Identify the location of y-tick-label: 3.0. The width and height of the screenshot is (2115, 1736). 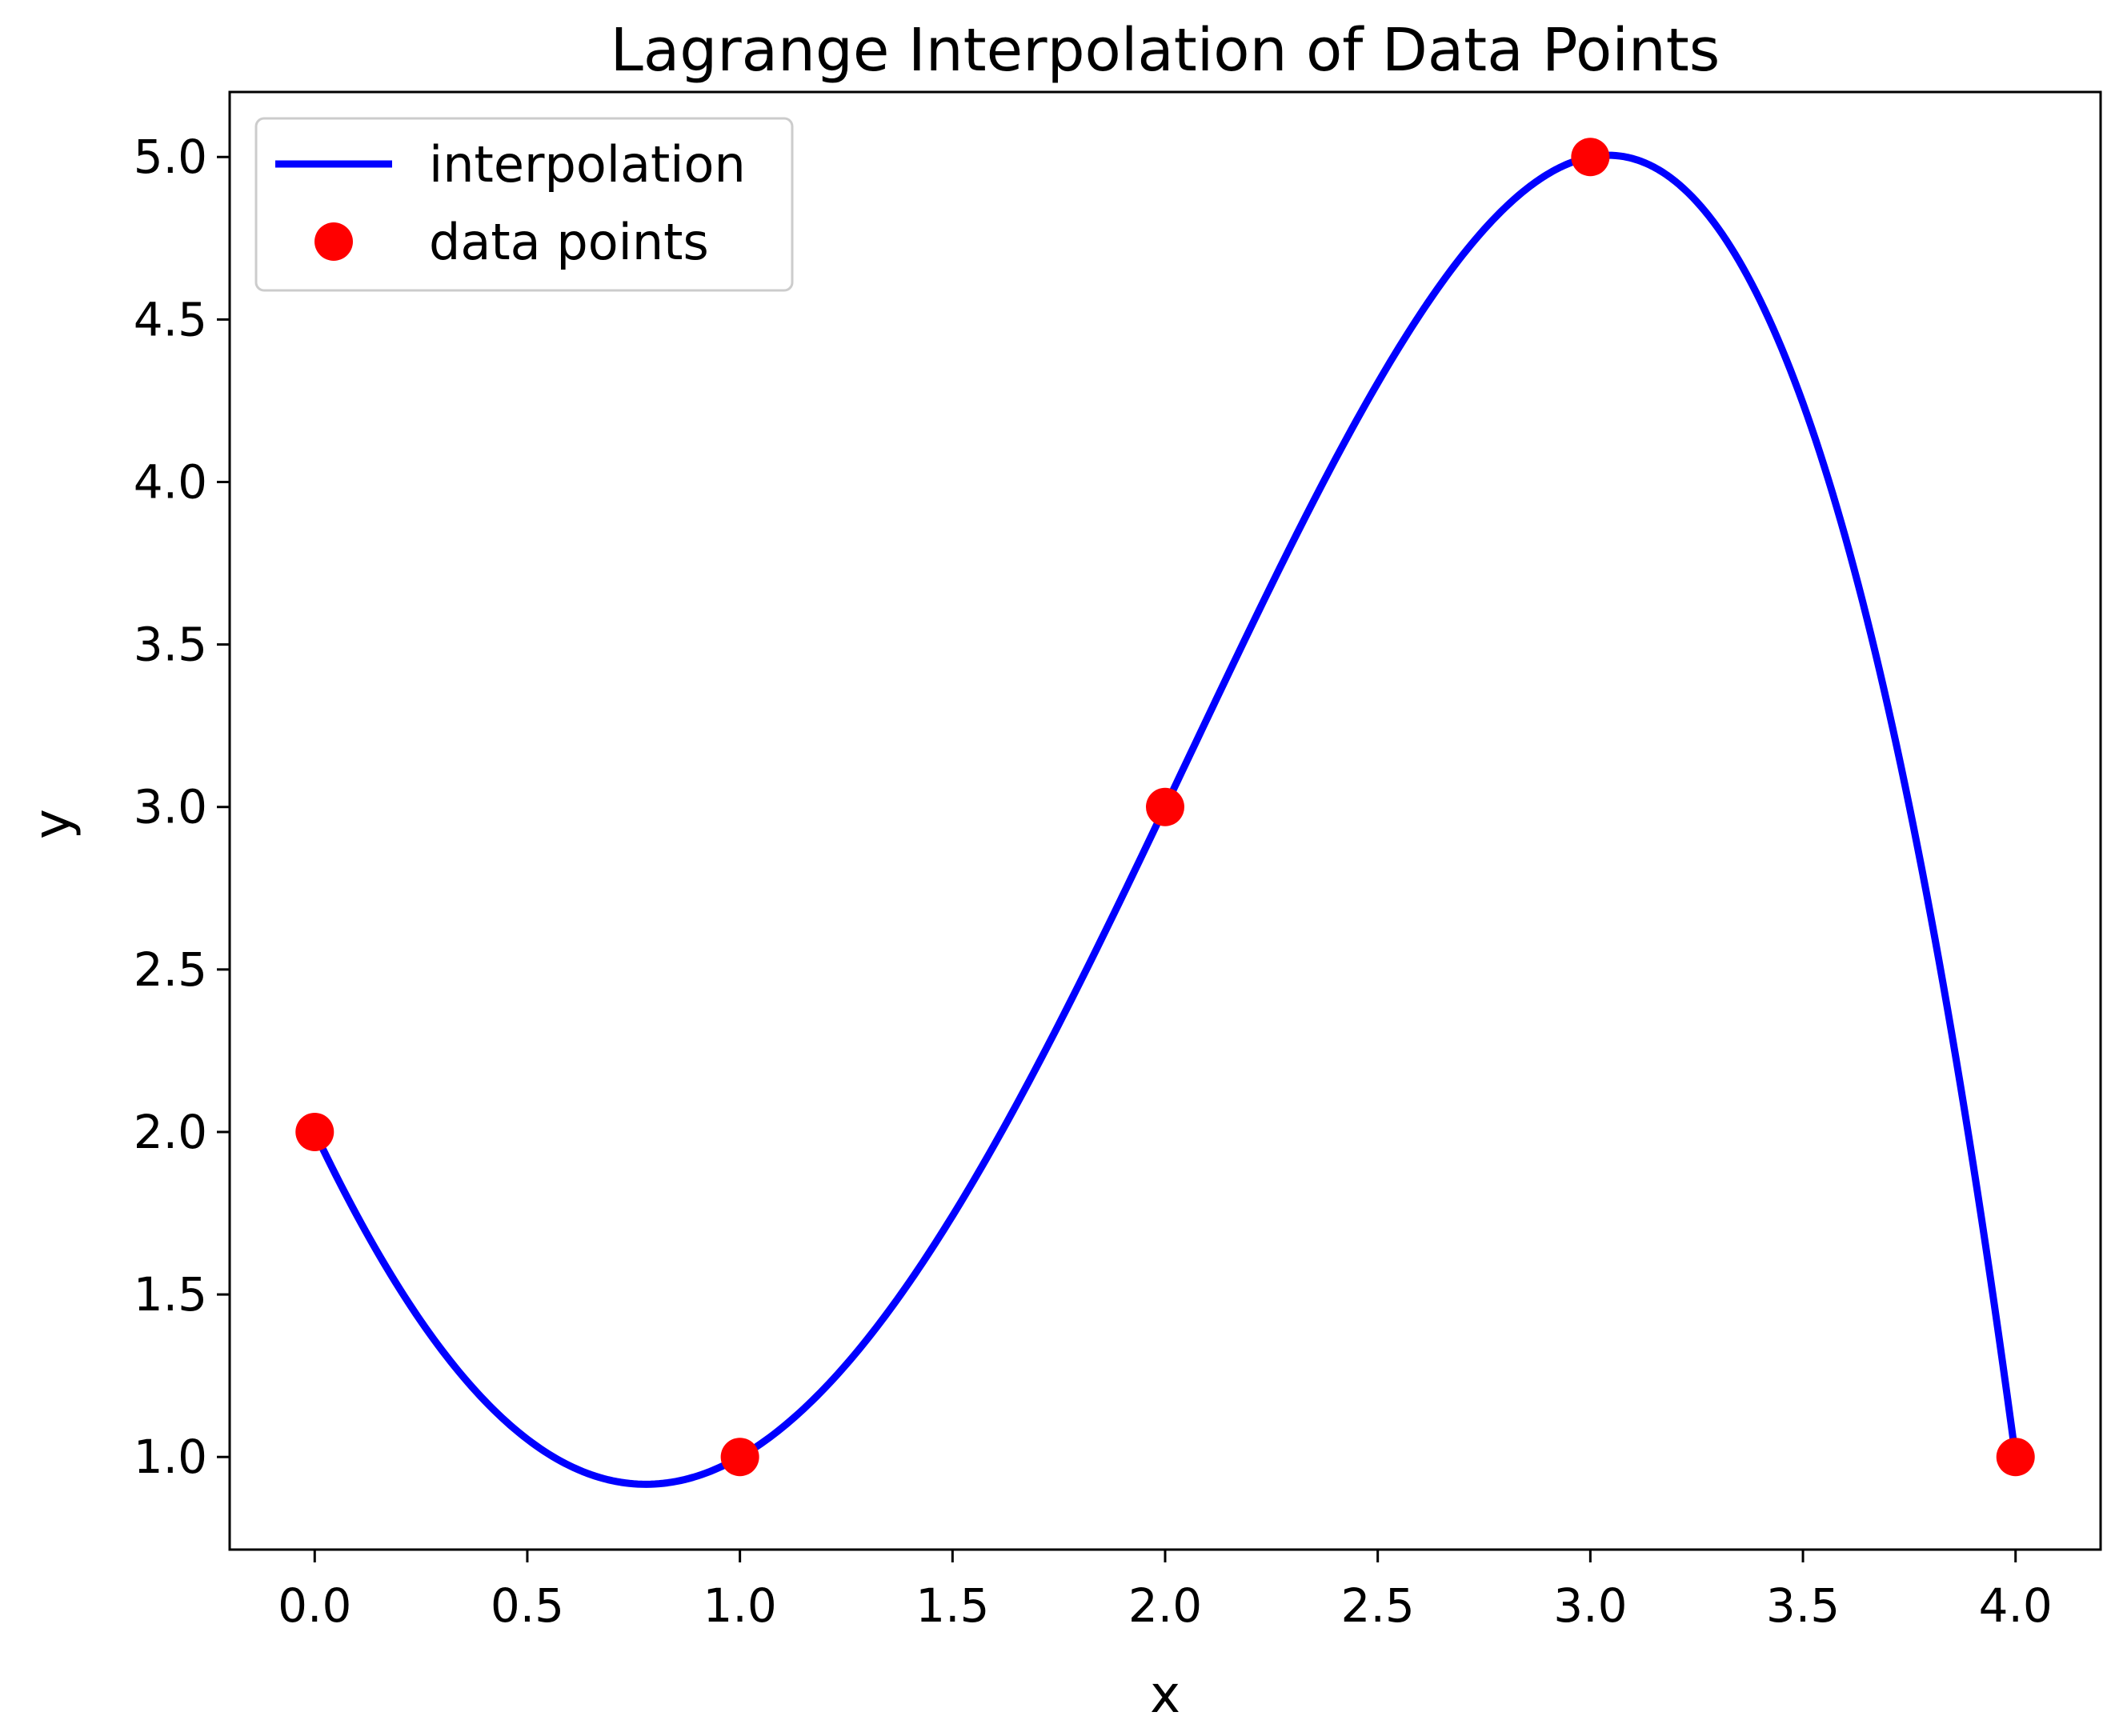
(170, 807).